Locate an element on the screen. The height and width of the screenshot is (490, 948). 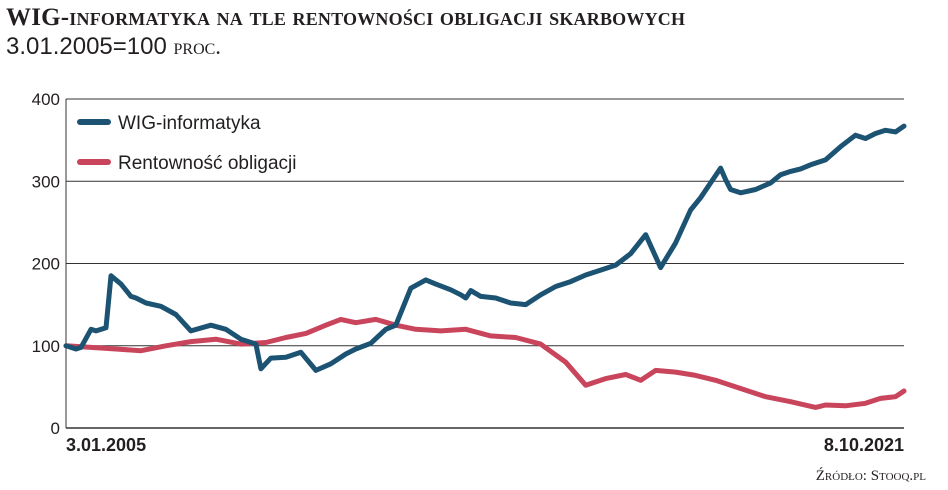
x-tick-label-start: 3.01.2005 is located at coordinates (106, 445).